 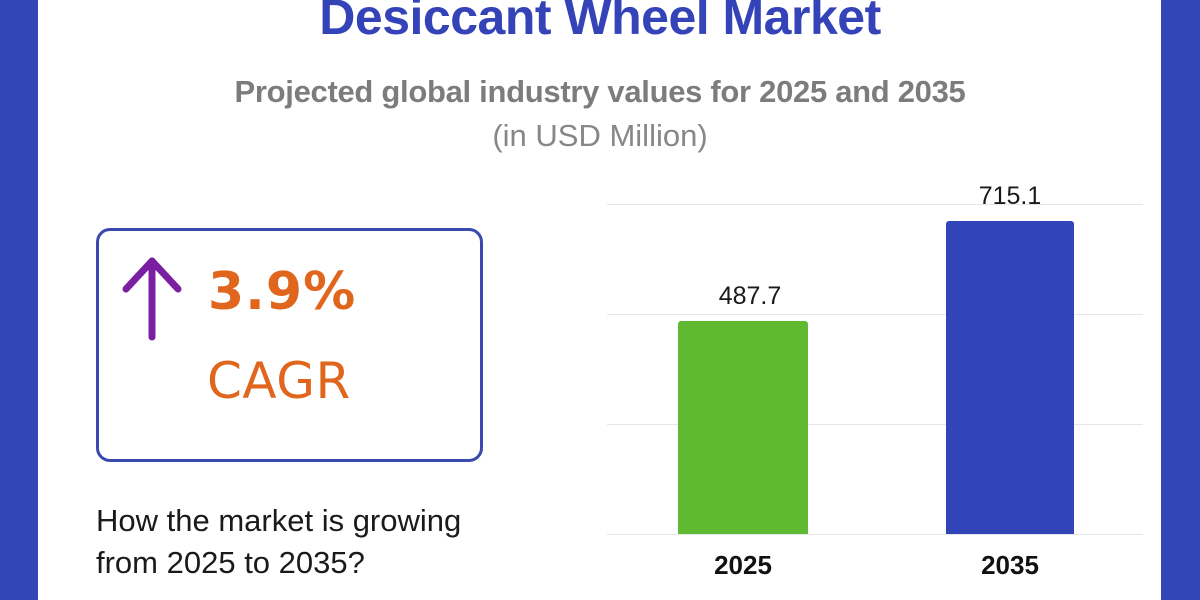 What do you see at coordinates (600, 135) in the screenshot?
I see `unit-label: (in USD Million)` at bounding box center [600, 135].